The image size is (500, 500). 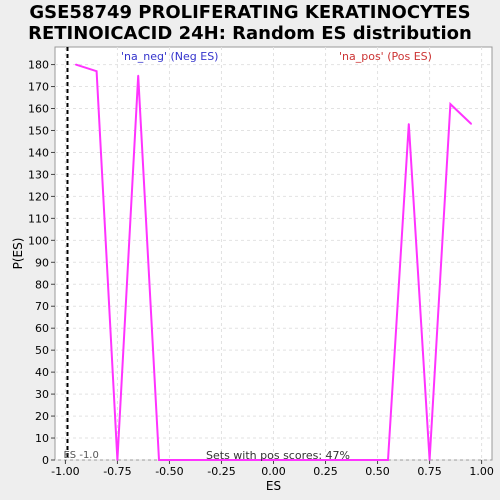 What do you see at coordinates (377, 471) in the screenshot?
I see `x-tick-label: 0.50` at bounding box center [377, 471].